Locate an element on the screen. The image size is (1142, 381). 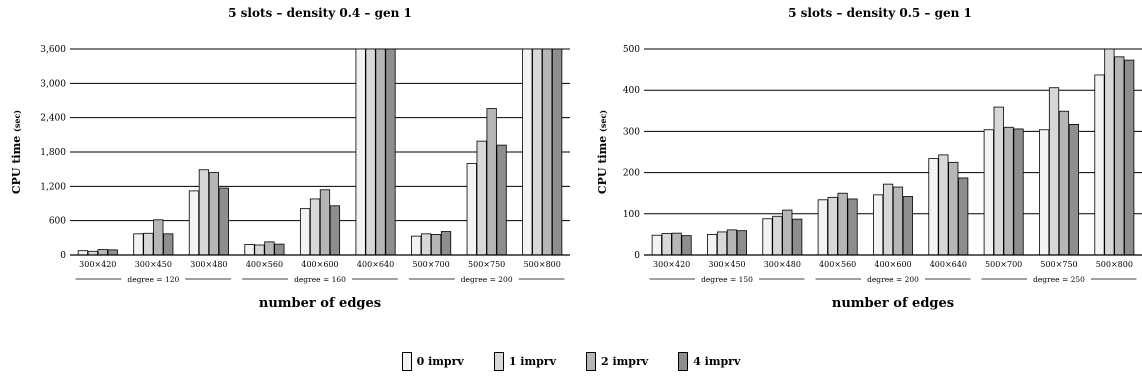
legend-item-1: 1 imprv is located at coordinates (524, 361).